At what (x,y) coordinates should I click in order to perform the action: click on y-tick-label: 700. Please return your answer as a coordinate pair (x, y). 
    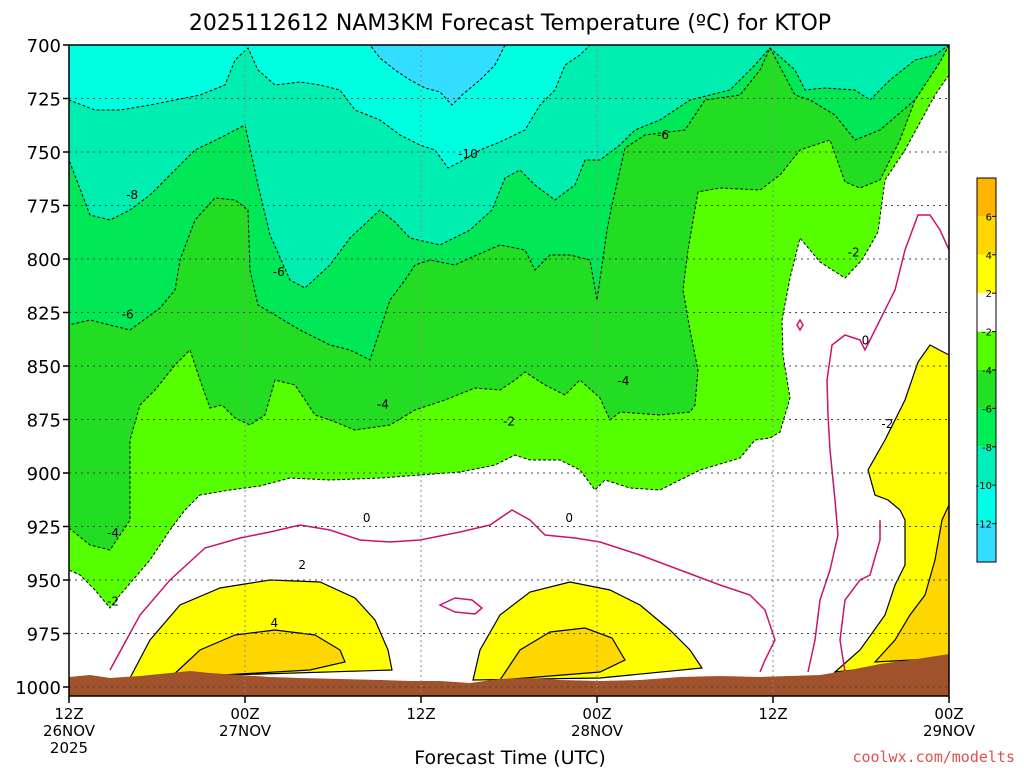
    Looking at the image, I should click on (44, 46).